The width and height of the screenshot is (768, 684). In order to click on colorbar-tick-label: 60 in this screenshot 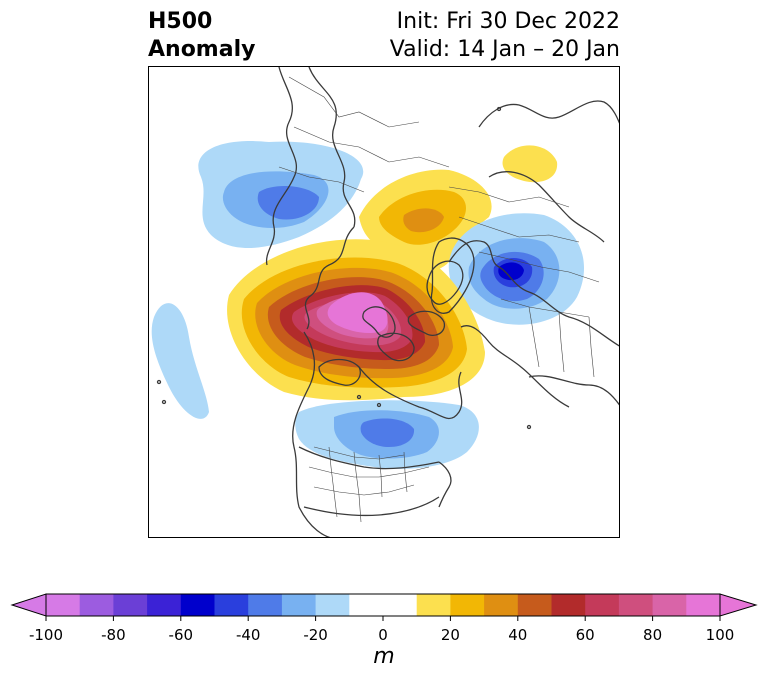, I will do `click(585, 635)`.